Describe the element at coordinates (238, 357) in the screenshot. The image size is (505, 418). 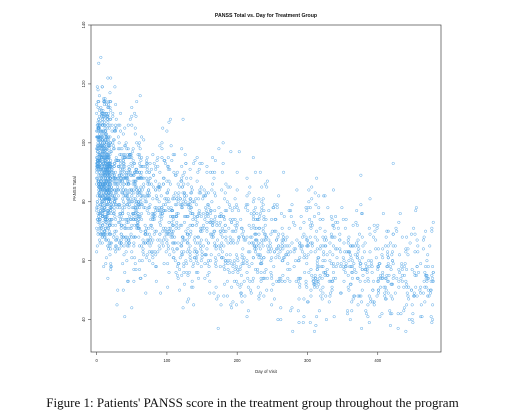
I see `x-axis: 0 100 200 300 400` at that location.